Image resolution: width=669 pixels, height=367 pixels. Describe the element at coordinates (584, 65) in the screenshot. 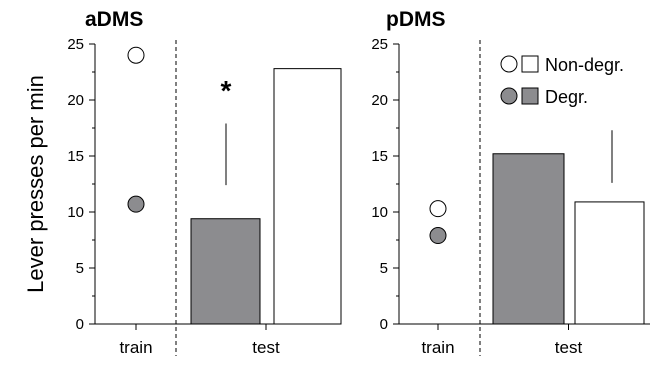

I see `legend-label-nondegr: Non-degr.` at that location.